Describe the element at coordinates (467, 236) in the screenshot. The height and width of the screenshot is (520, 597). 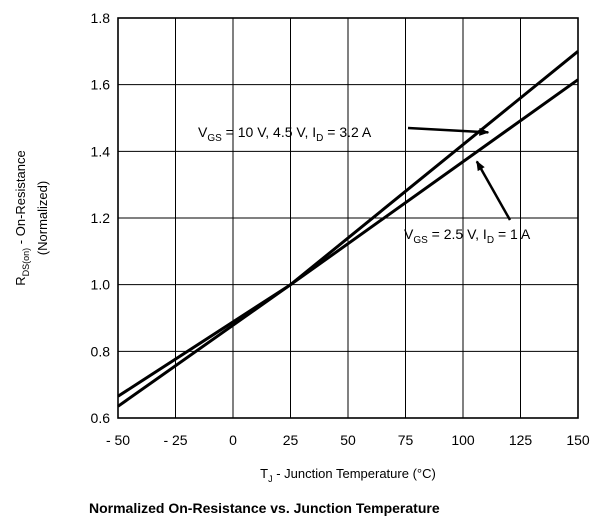
I see `series-2-annotation: VGS = 2.5 V, ID = 1 A` at that location.